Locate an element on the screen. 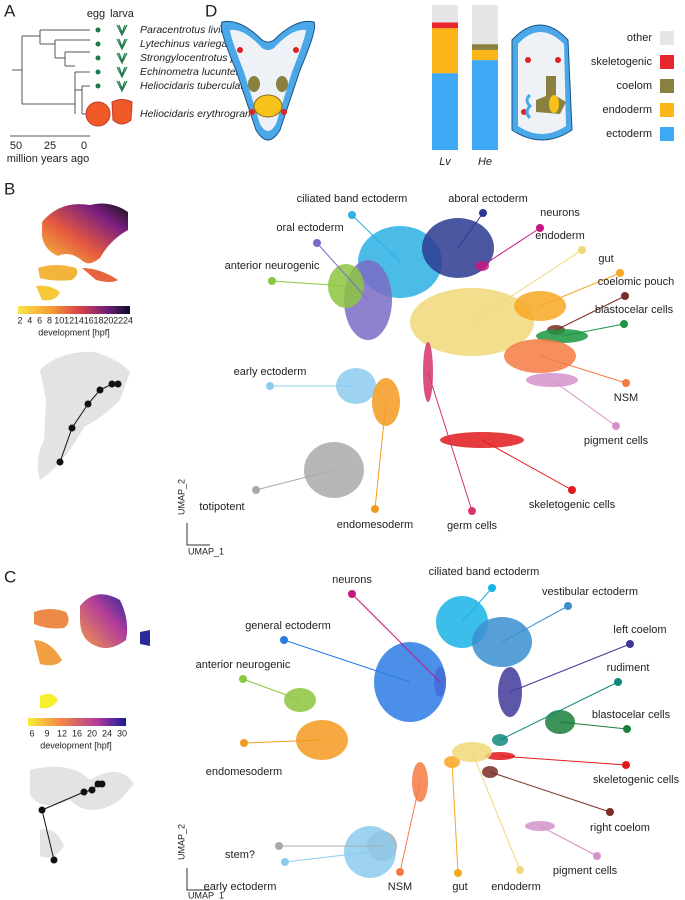 Image resolution: width=685 pixels, height=900 pixels. colorbar-ticks: 2 4 6 8 10 12 14 16 18 20 22 24 is located at coordinates (75, 320).